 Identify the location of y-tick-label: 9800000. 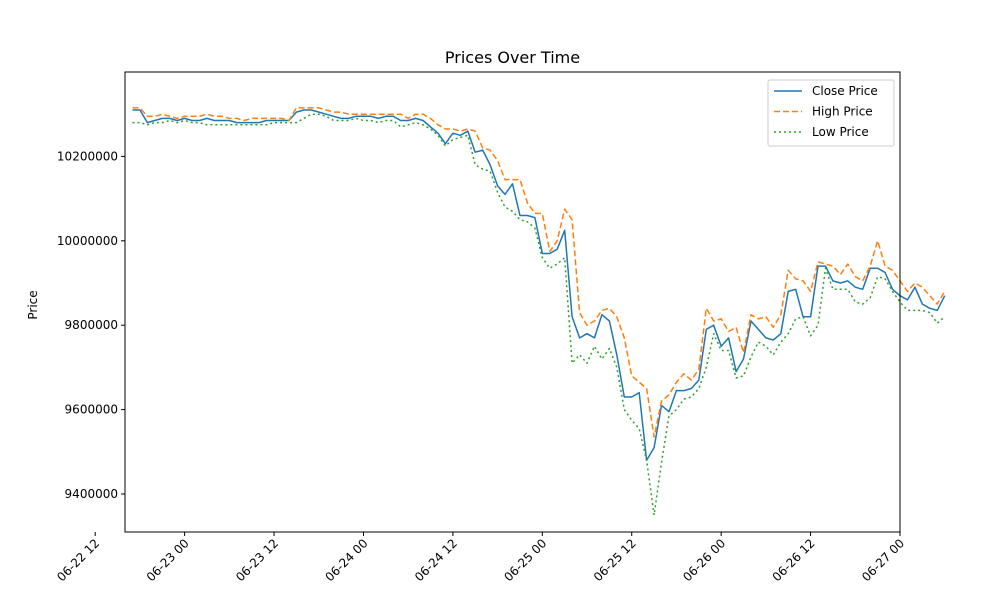
(91, 325).